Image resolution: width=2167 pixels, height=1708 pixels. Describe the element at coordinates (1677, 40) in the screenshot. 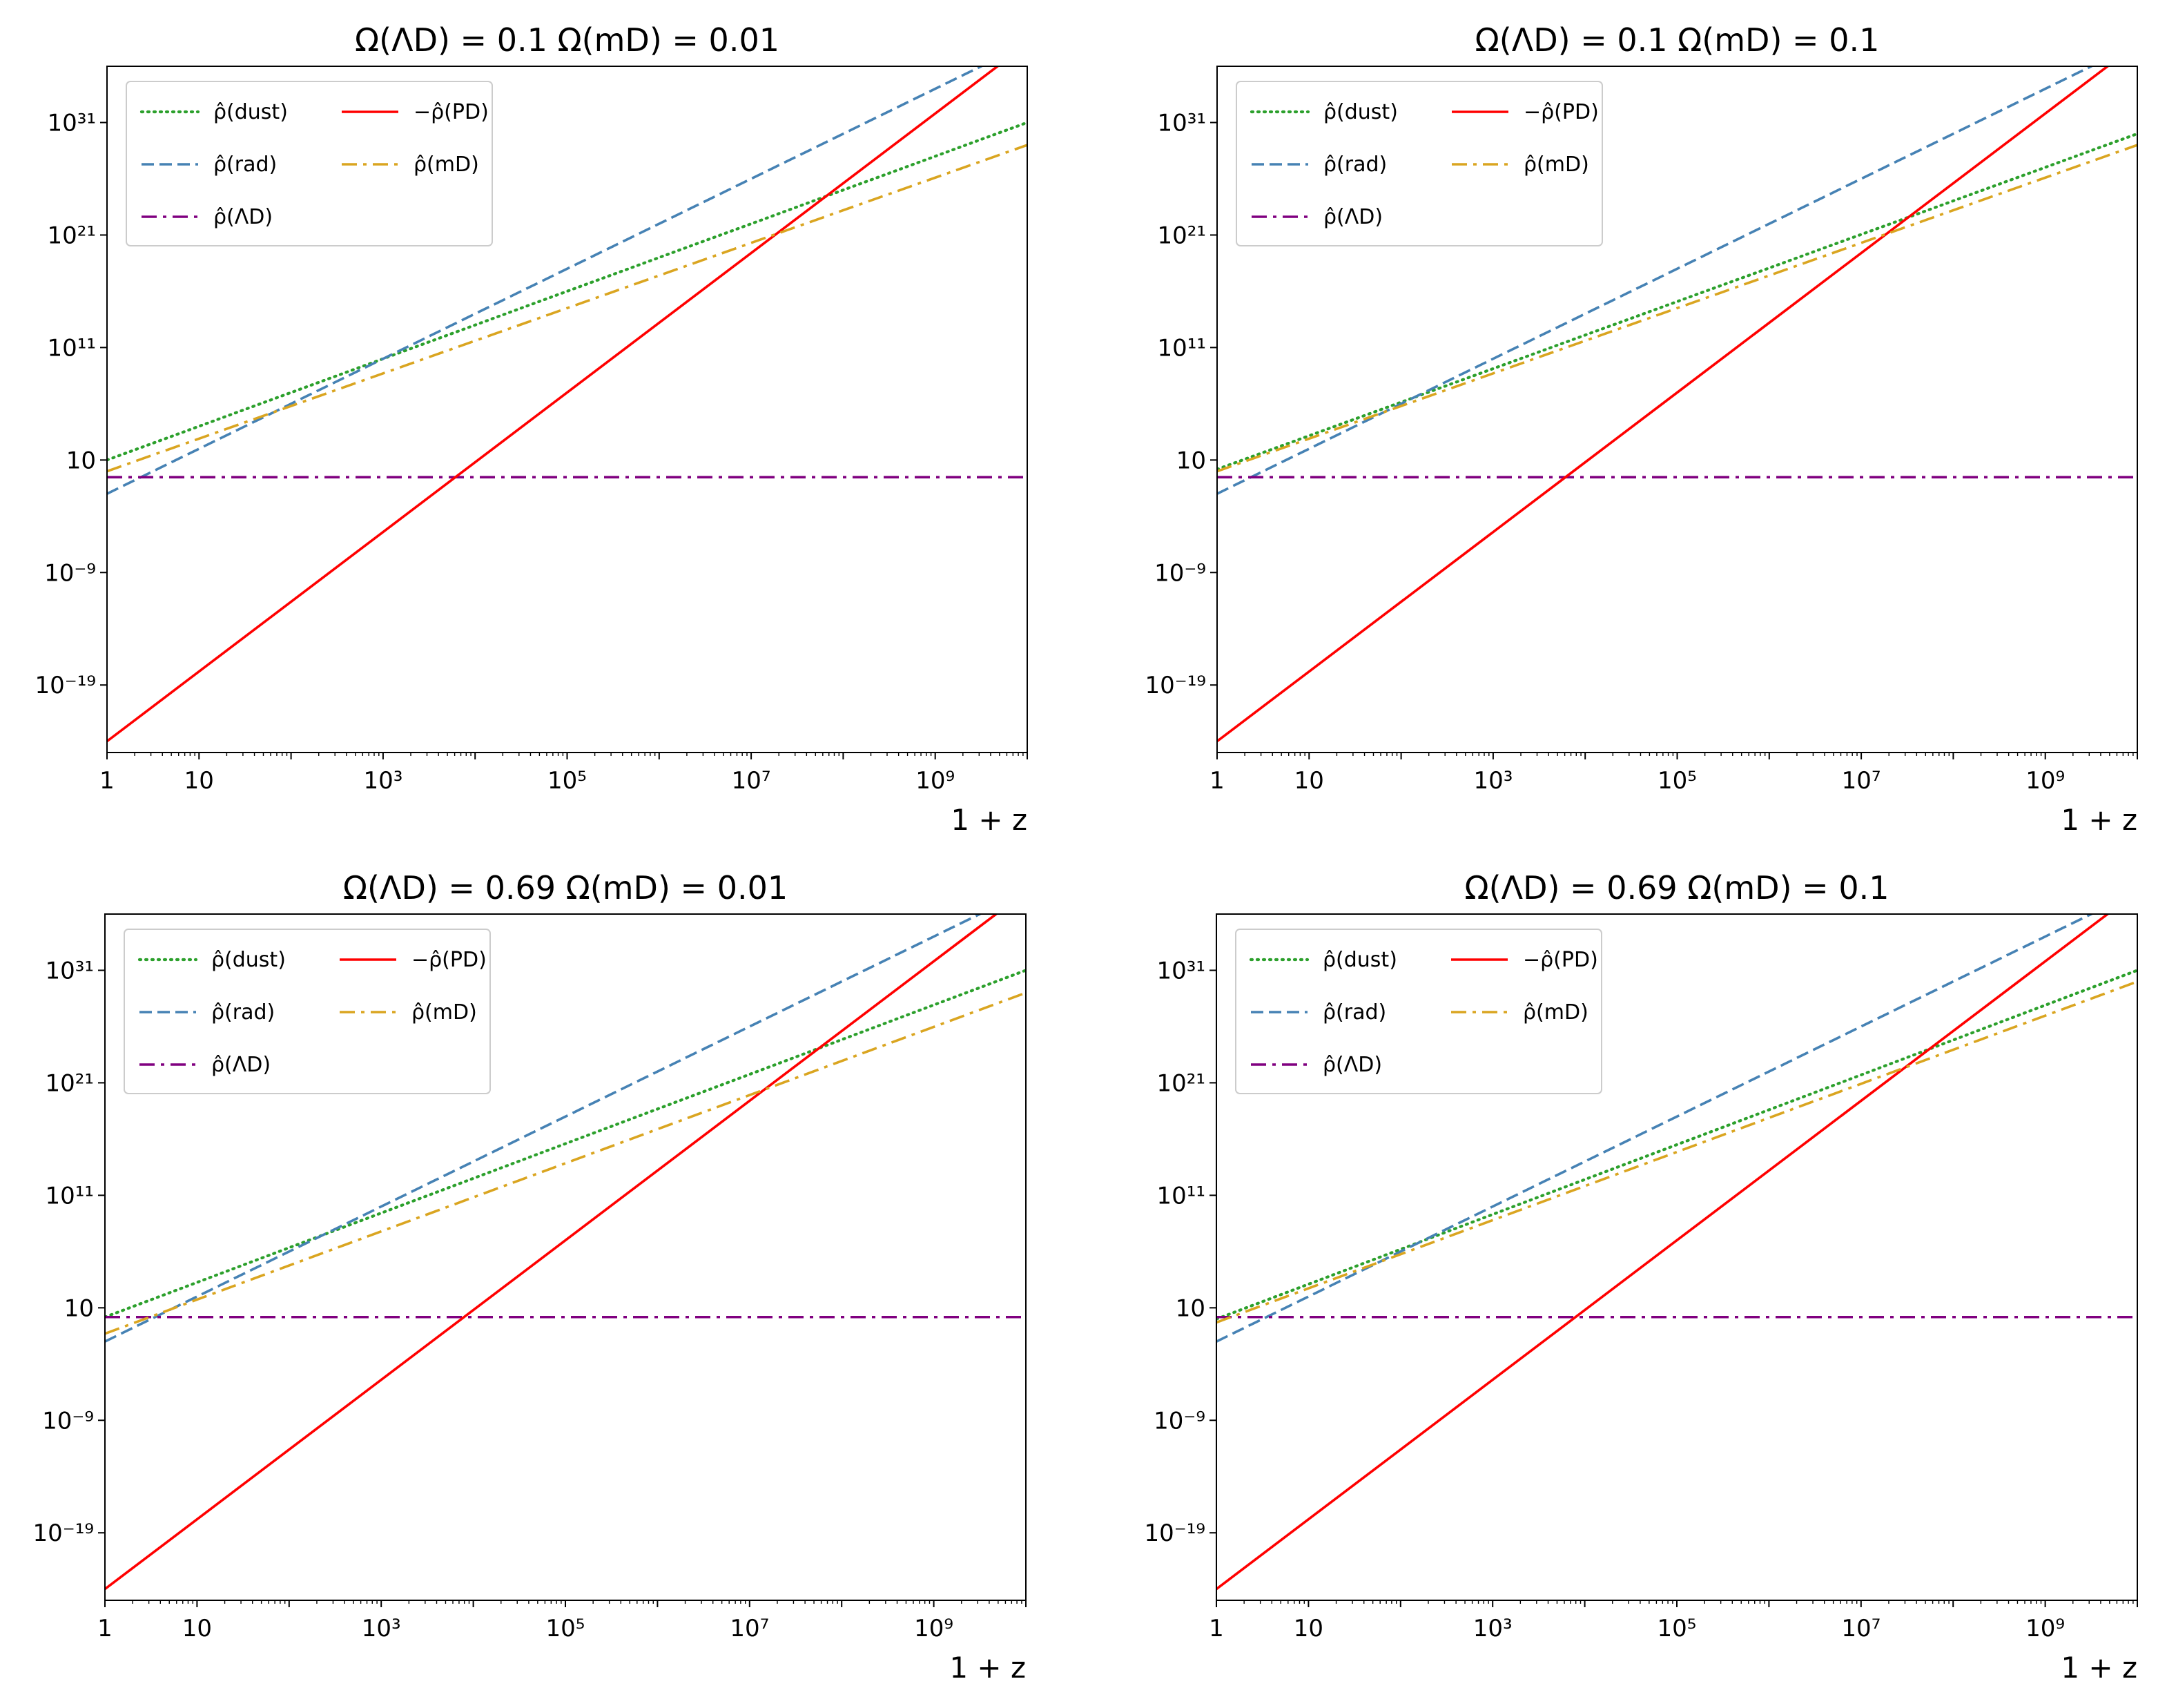

I see `chart-title: Ω(ΛD) = 0.1 Ω(mD) = 0.1` at that location.